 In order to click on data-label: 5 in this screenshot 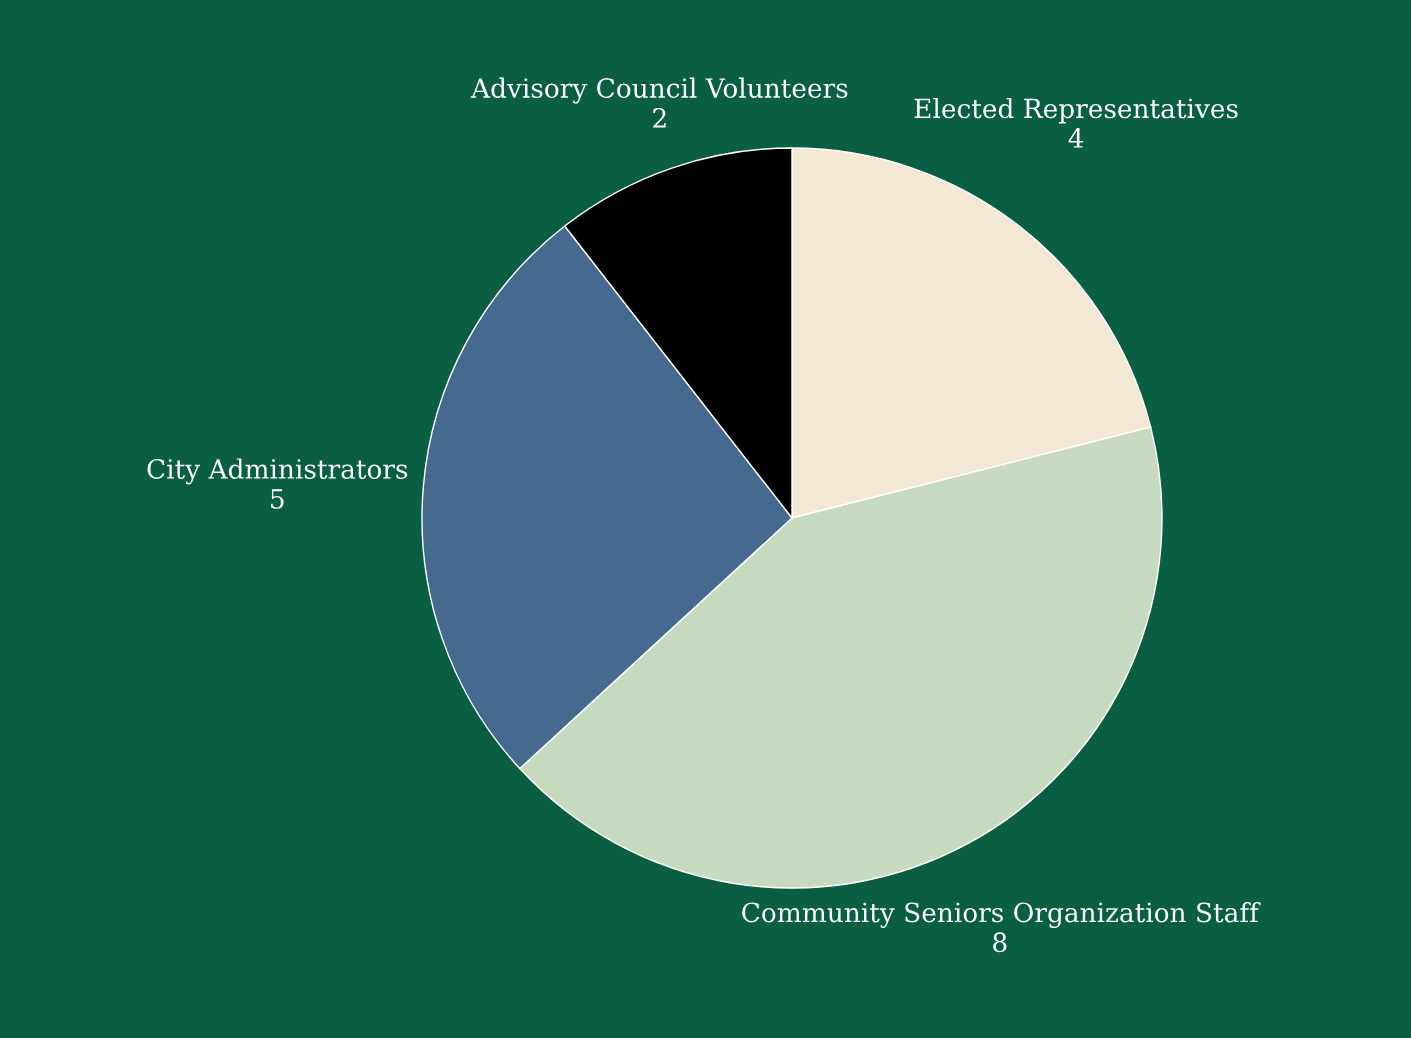, I will do `click(277, 499)`.